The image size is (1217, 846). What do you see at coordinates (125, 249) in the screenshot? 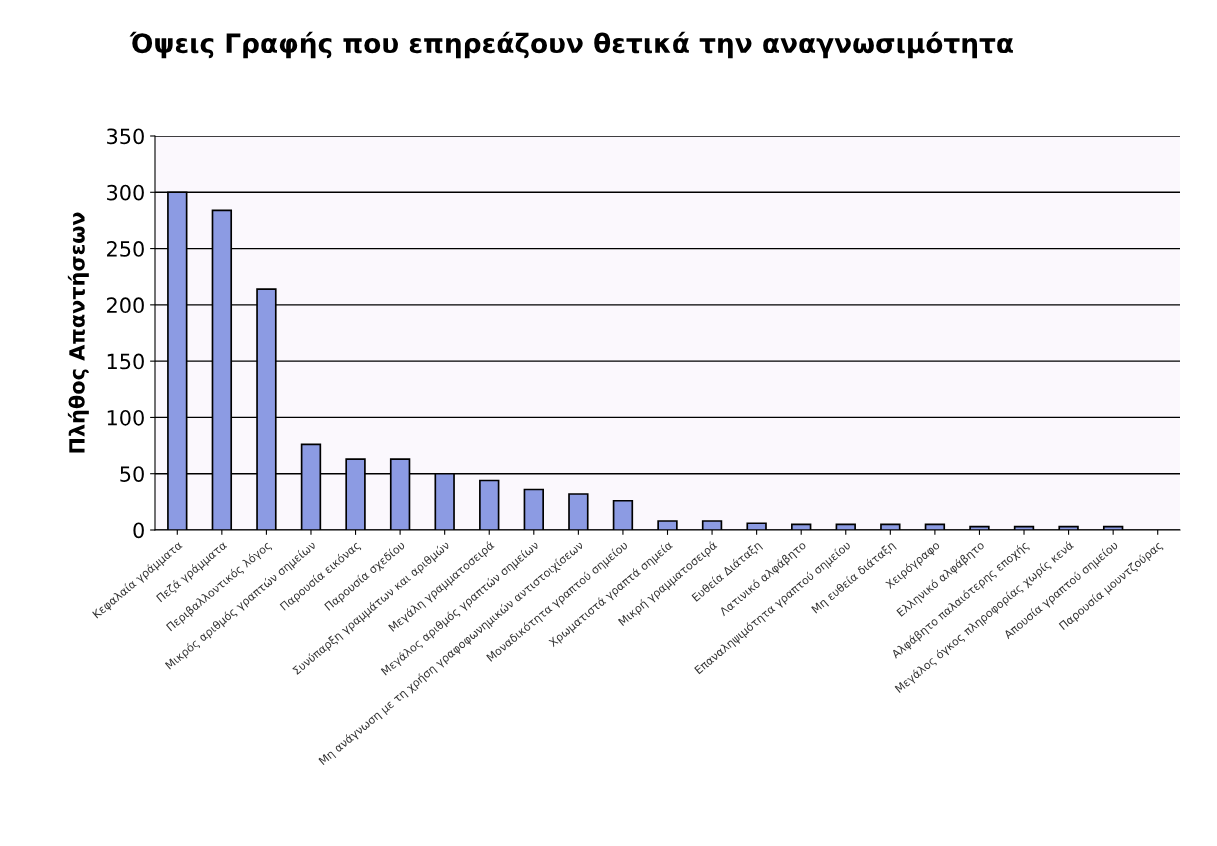
I see `y-tick-label: 250` at bounding box center [125, 249].